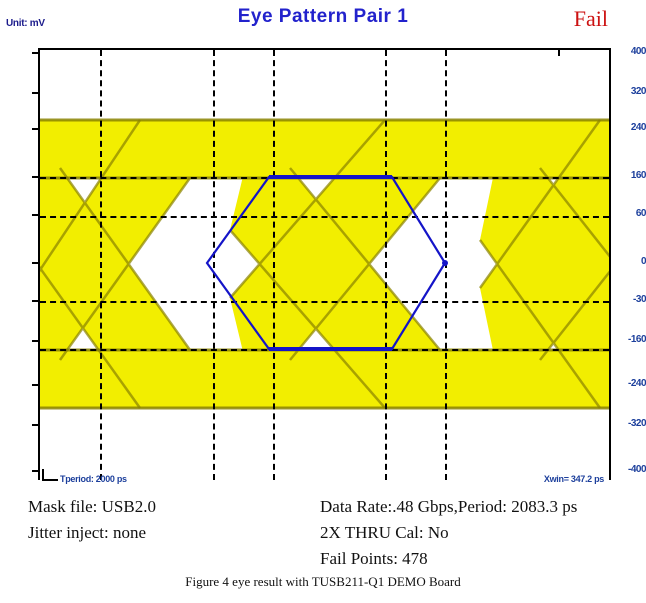  Describe the element at coordinates (638, 51) in the screenshot. I see `y-axis-tick-label: 400` at that location.